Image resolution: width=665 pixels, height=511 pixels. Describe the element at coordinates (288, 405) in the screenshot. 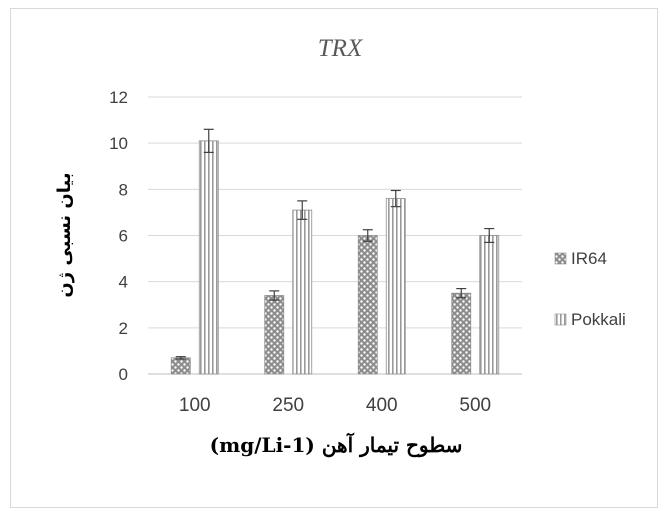

I see `x-tick-label: 250` at that location.